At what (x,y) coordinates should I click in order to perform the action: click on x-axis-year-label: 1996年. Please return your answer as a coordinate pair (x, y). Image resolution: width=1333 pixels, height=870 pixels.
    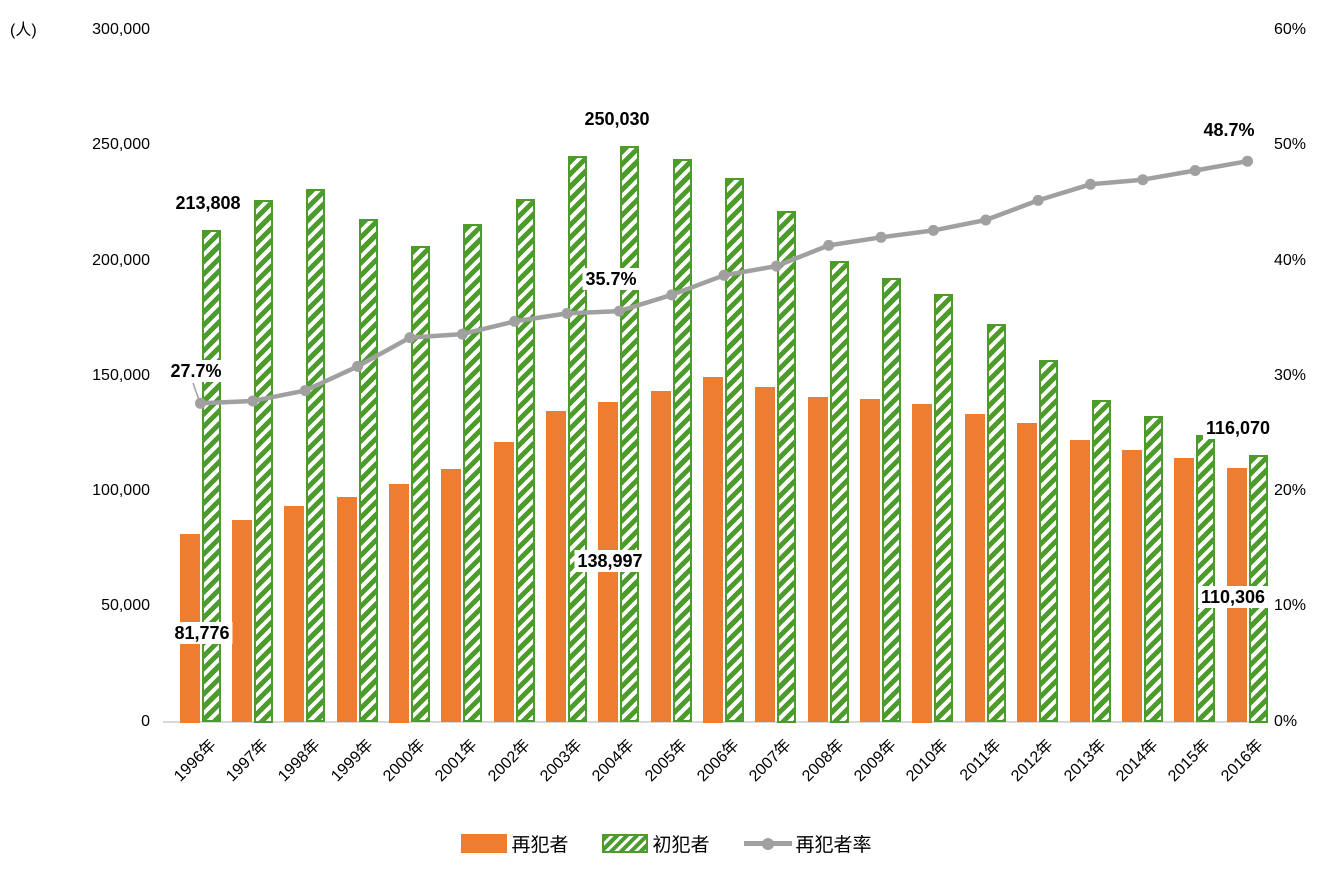
    Looking at the image, I should click on (195, 761).